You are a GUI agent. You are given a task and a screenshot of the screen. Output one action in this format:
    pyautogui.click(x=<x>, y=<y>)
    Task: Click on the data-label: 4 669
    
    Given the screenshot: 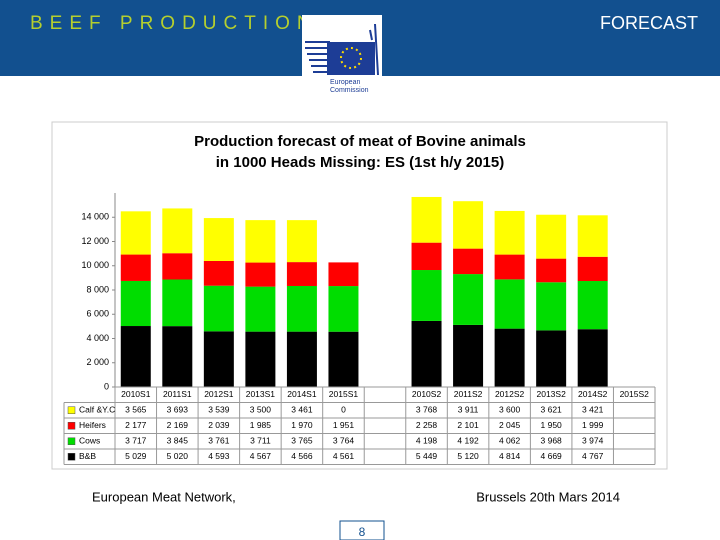 What is the action you would take?
    pyautogui.click(x=552, y=456)
    